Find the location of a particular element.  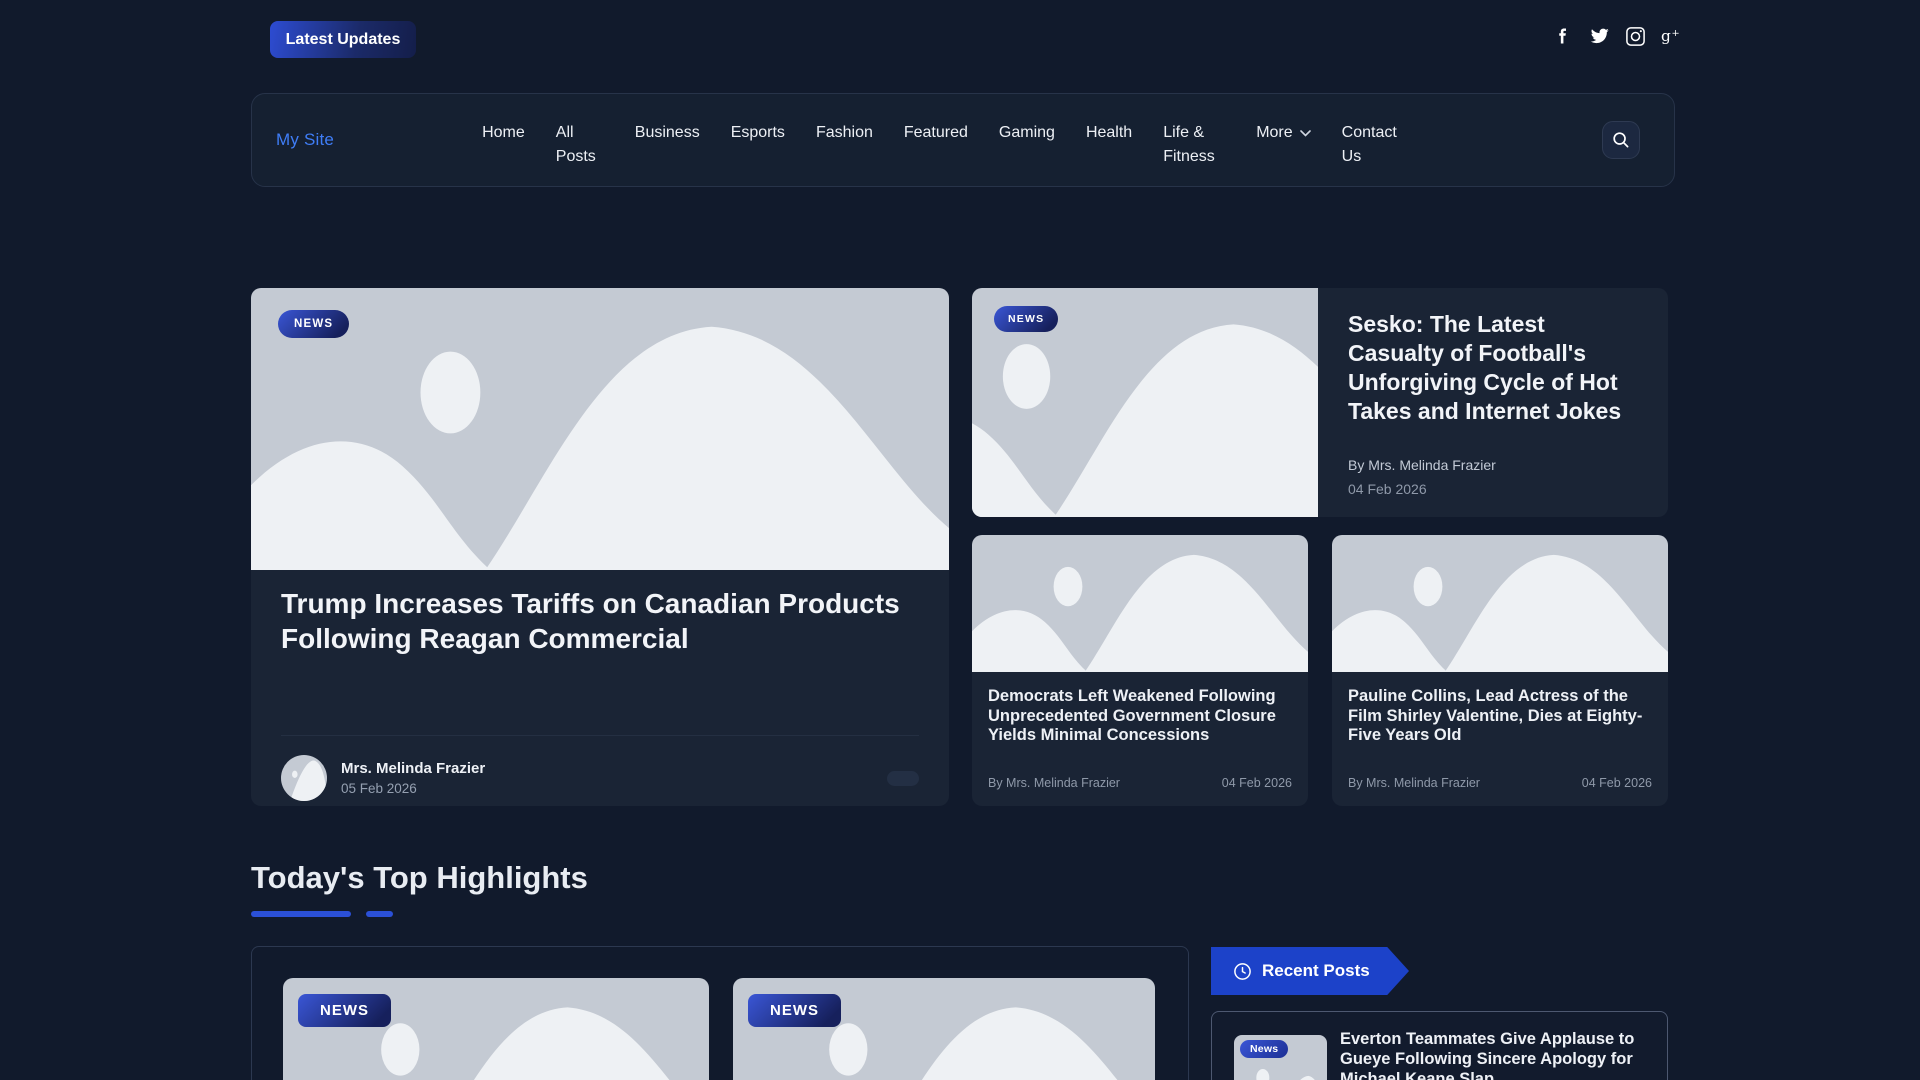

featured-byline: By Mrs. Melinda Frazier is located at coordinates (1422, 465).